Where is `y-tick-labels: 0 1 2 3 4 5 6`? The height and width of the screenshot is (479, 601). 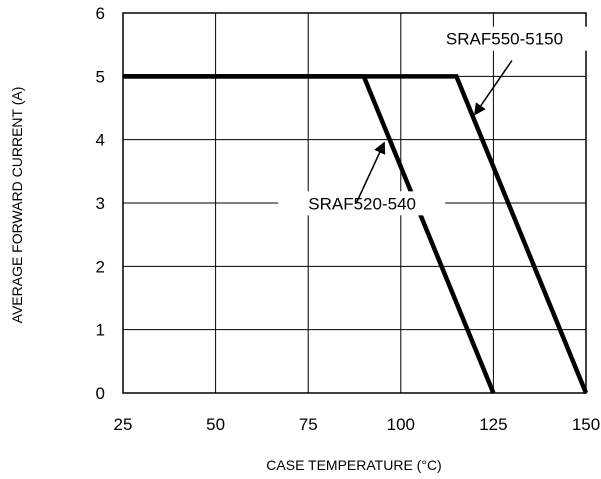 y-tick-labels: 0 1 2 3 4 5 6 is located at coordinates (100, 203).